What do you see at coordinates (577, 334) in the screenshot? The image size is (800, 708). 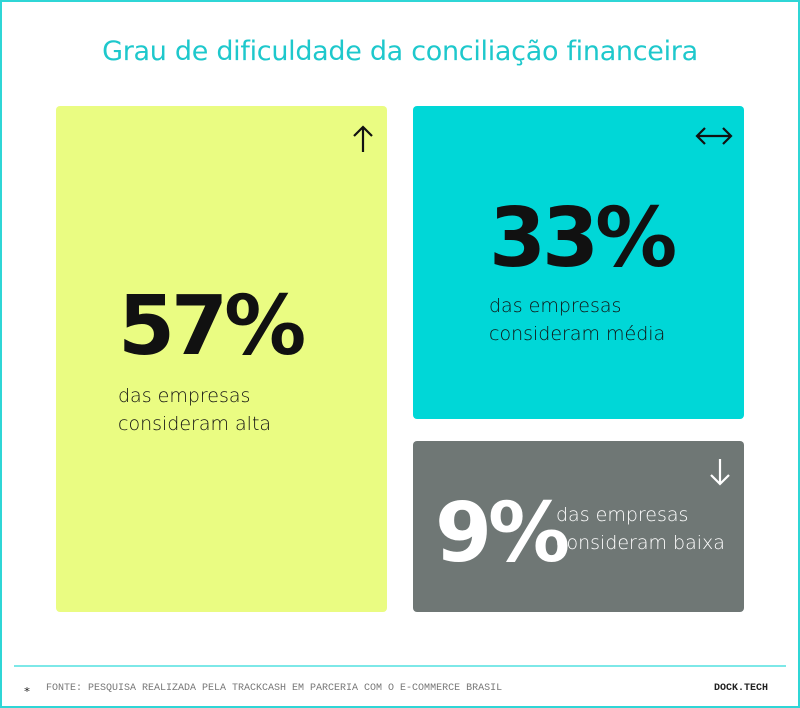 I see `description-line: consideram média` at bounding box center [577, 334].